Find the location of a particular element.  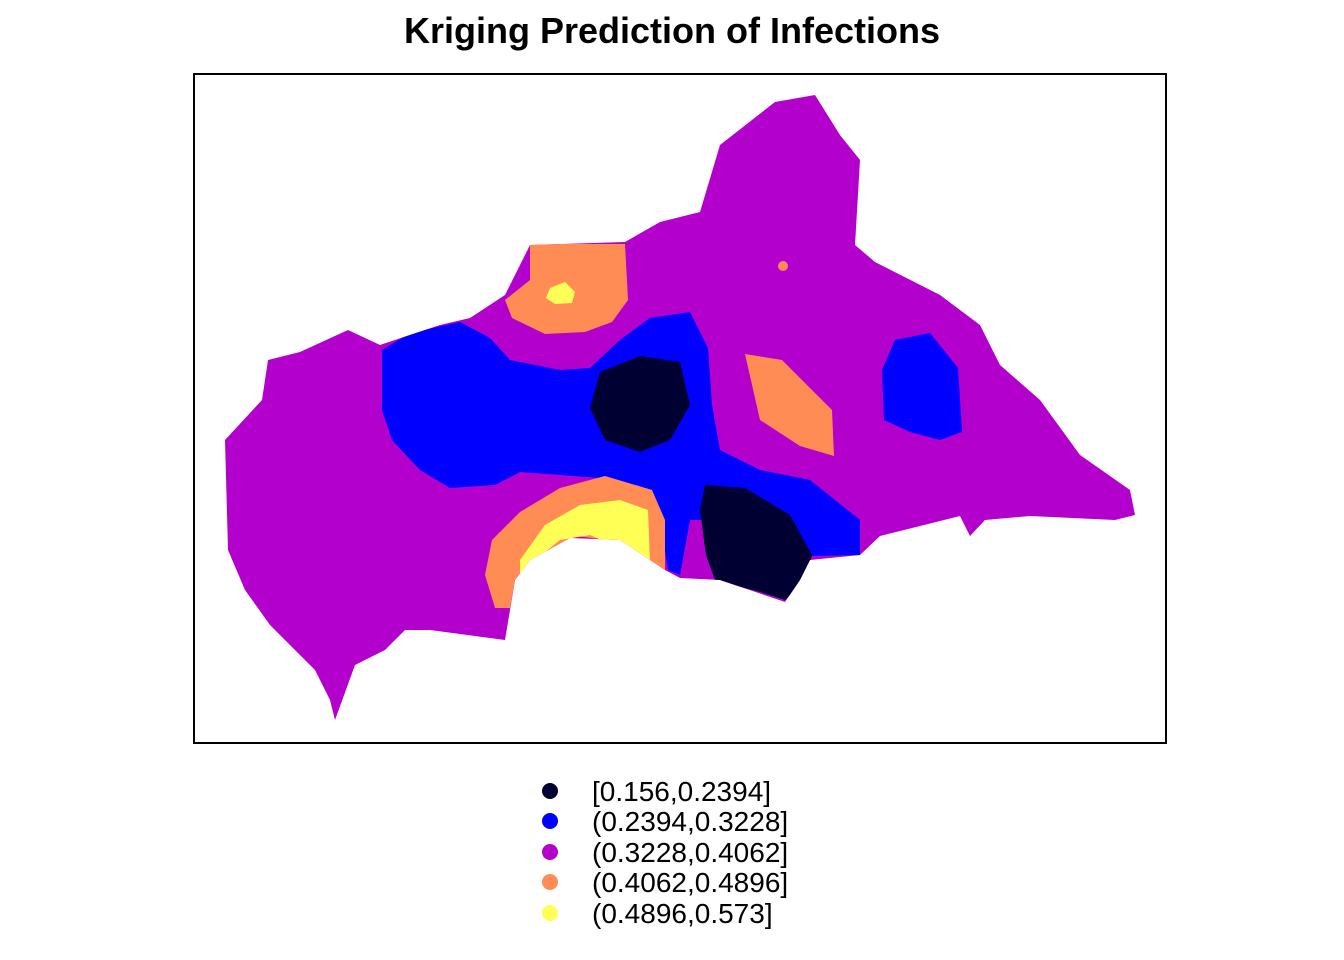

legend-item: (0.4062,0.4896] is located at coordinates (665, 882).